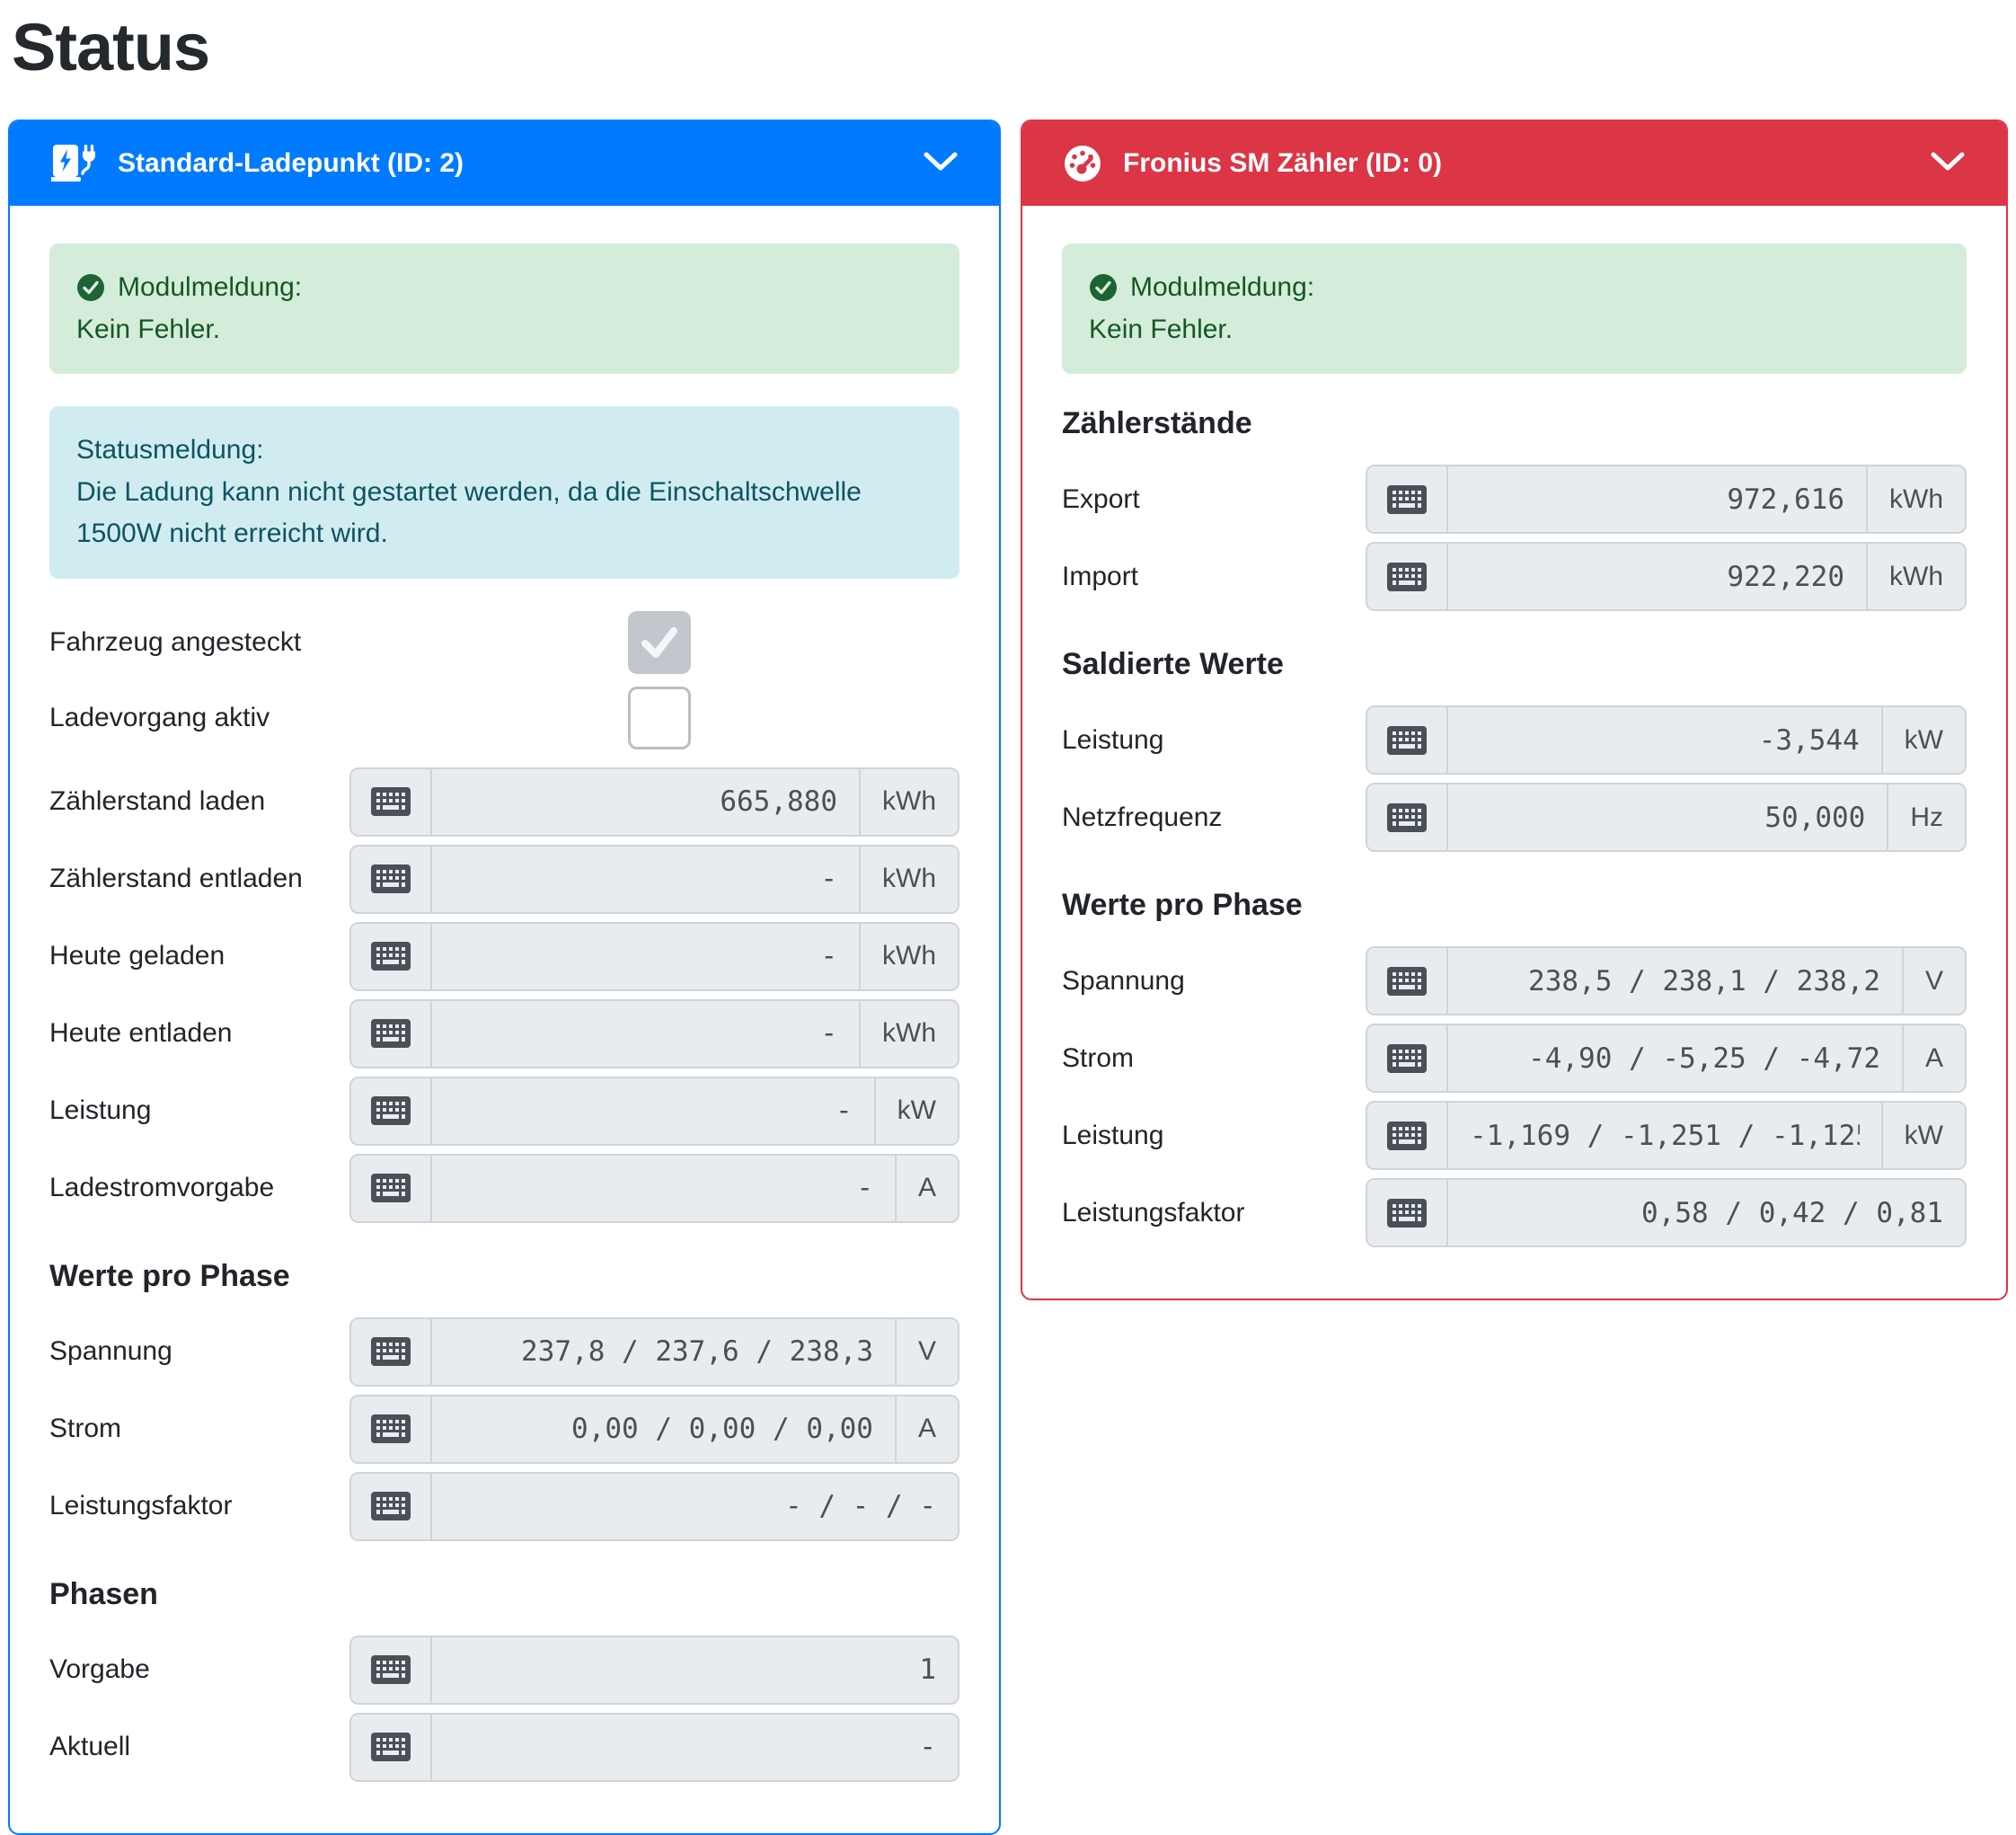  I want to click on field-zaehlerstand-entladen: Zählerstand entladen kWh, so click(504, 879).